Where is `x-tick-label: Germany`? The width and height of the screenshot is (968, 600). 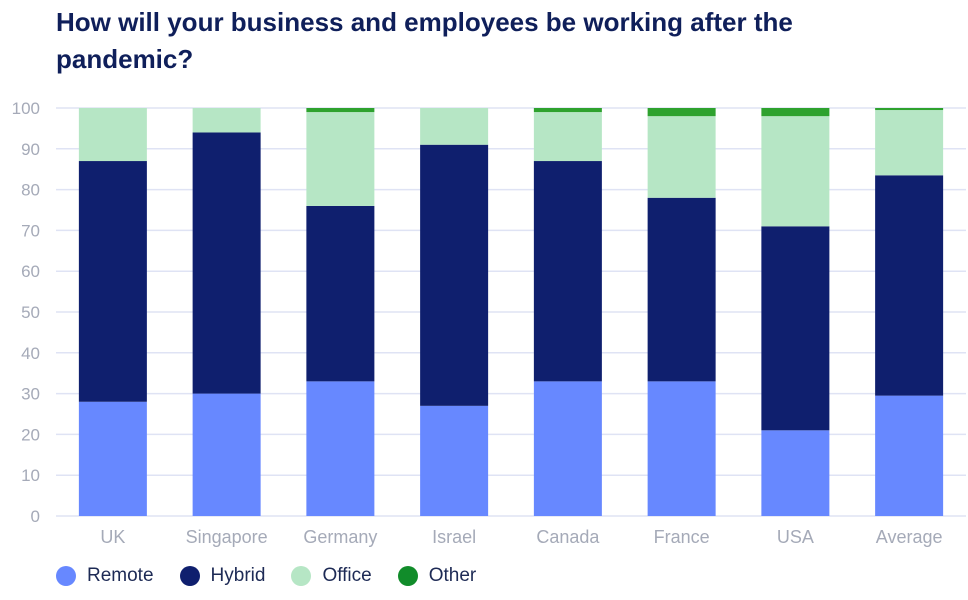
x-tick-label: Germany is located at coordinates (340, 537).